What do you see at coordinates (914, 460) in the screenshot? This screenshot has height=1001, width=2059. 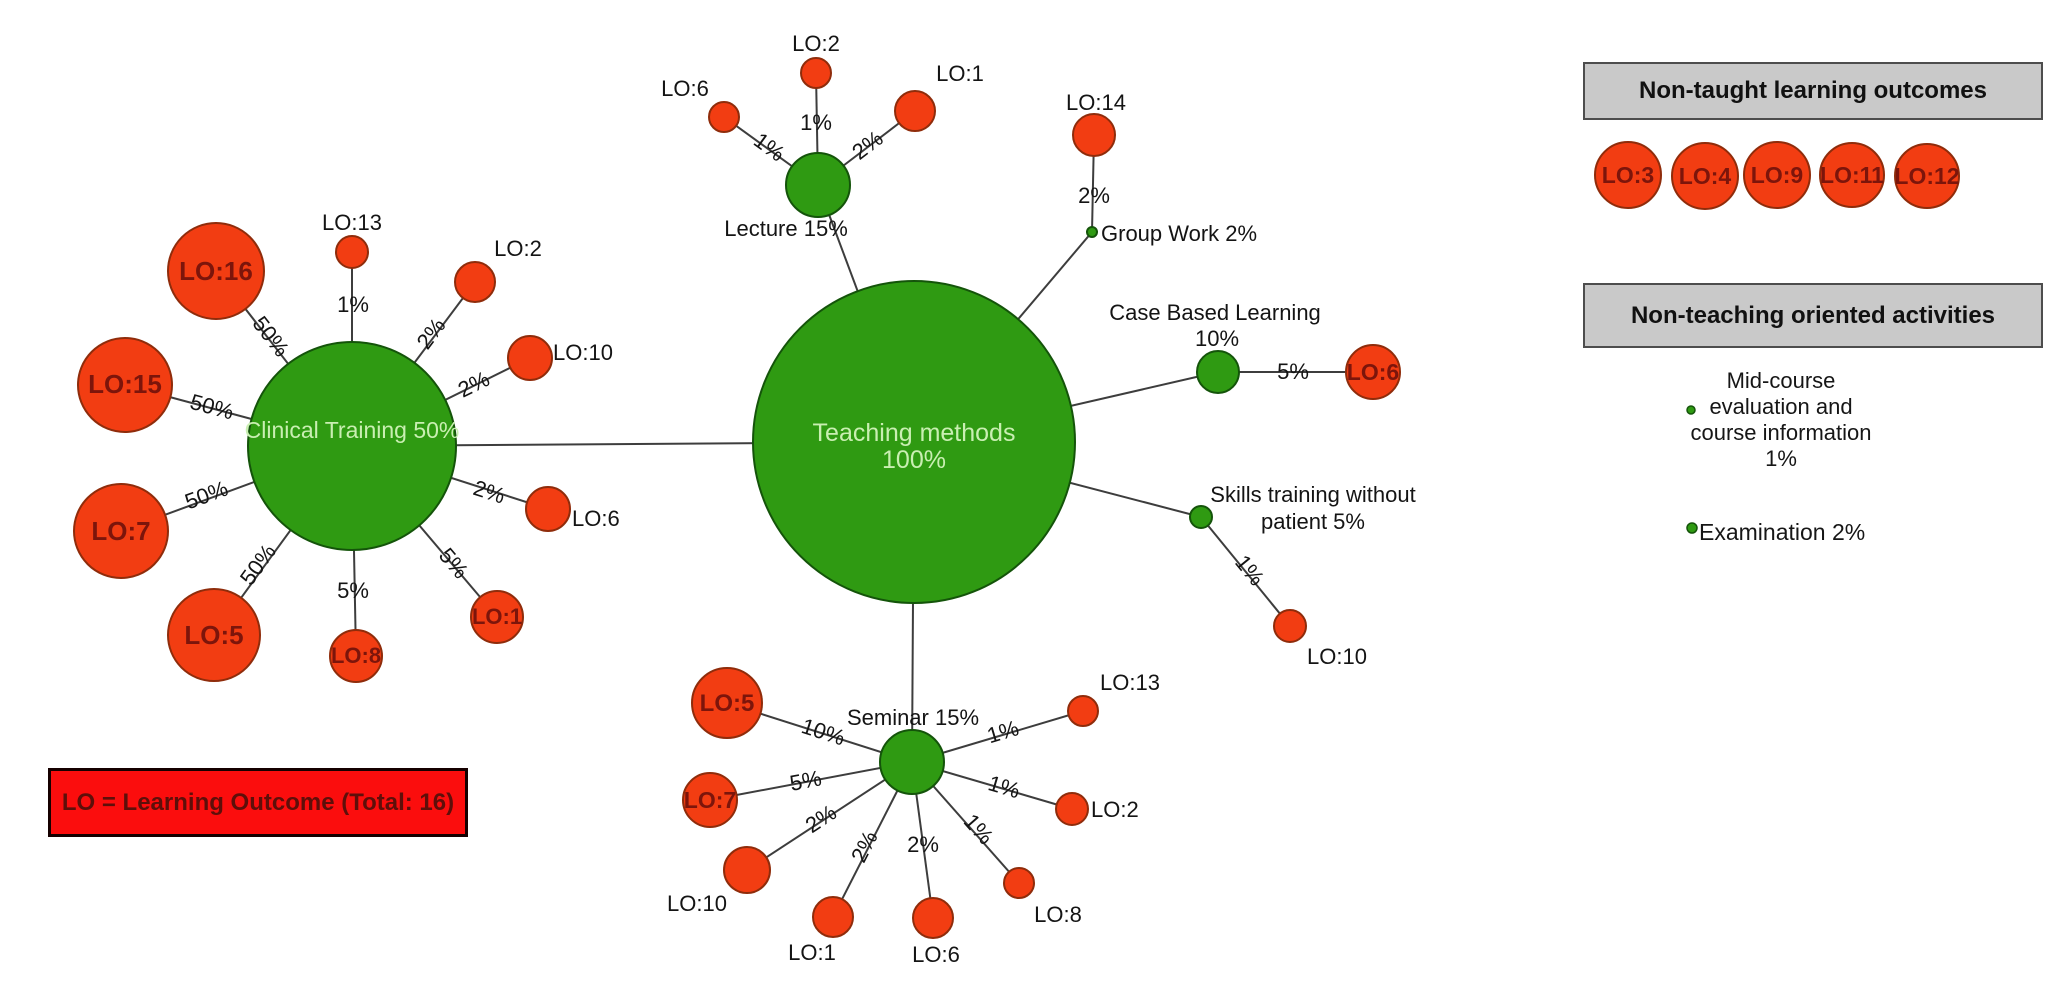 I see `node-label-teaching-methods: 100%` at bounding box center [914, 460].